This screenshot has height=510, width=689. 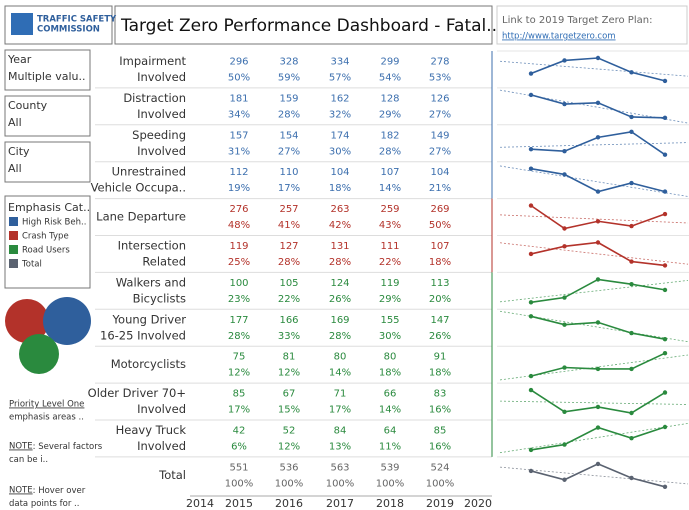 I want to click on link-url: http://www.targetzero.com, so click(x=559, y=37).